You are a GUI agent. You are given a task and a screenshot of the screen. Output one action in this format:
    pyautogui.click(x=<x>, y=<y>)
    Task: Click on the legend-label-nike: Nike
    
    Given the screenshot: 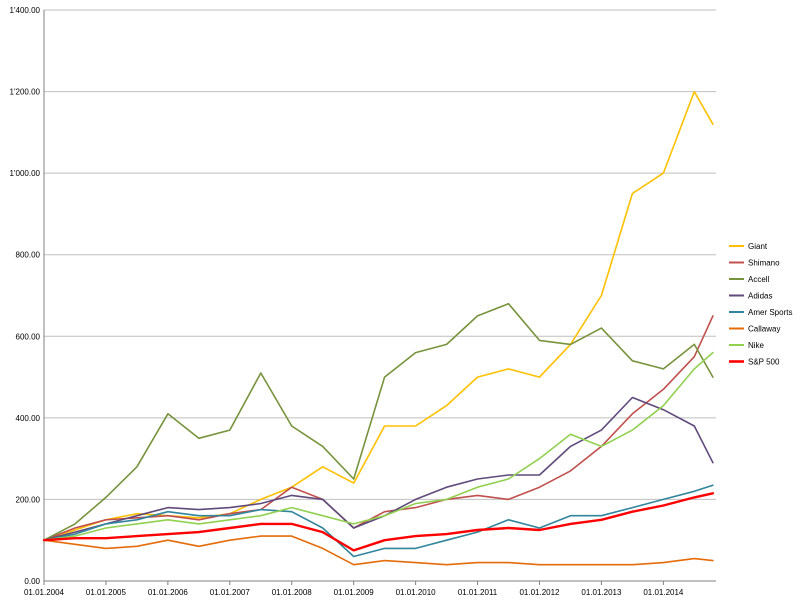 What is the action you would take?
    pyautogui.click(x=756, y=345)
    